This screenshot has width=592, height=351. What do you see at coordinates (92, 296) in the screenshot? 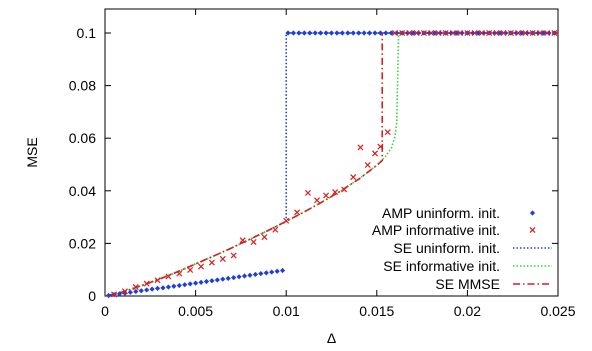
I see `y-tick-label: 0` at bounding box center [92, 296].